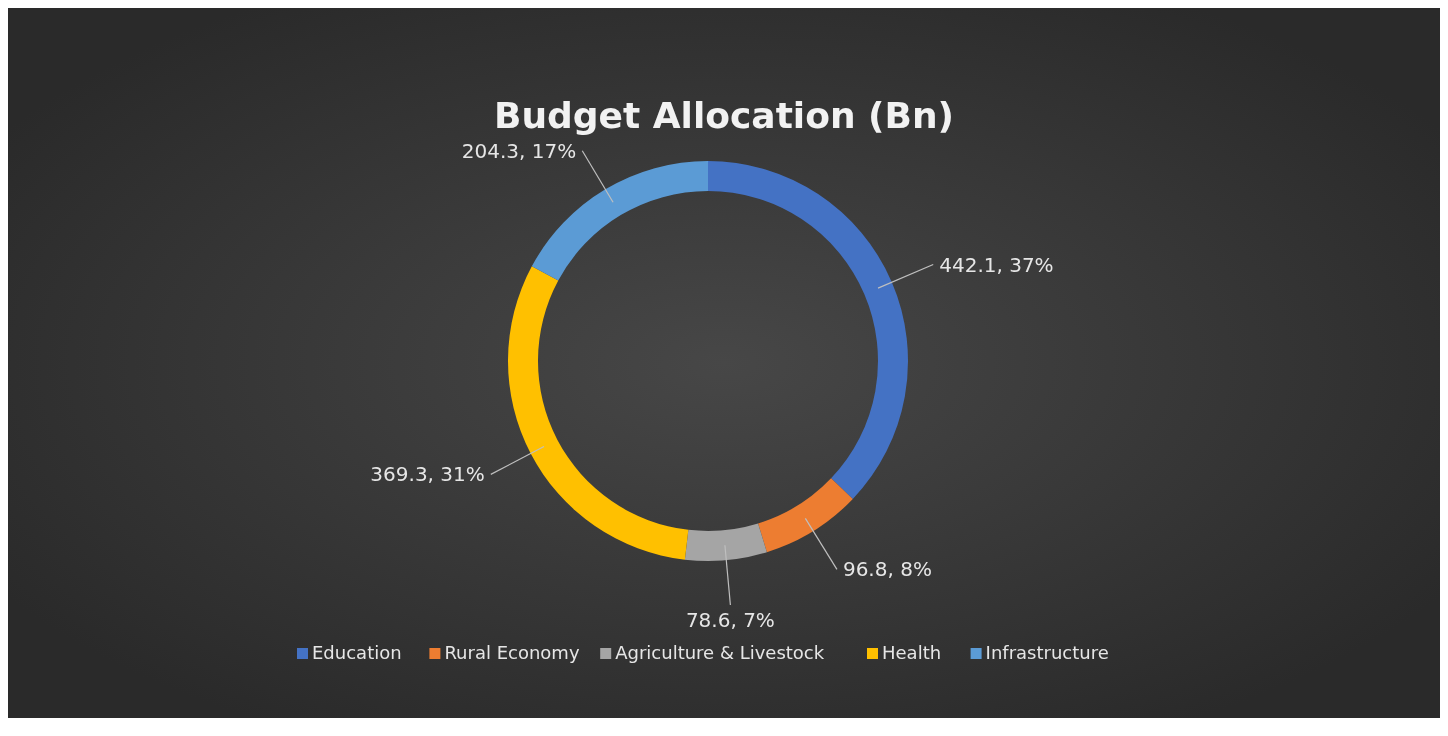 The image size is (1448, 736). I want to click on legend-label: Education, so click(357, 652).